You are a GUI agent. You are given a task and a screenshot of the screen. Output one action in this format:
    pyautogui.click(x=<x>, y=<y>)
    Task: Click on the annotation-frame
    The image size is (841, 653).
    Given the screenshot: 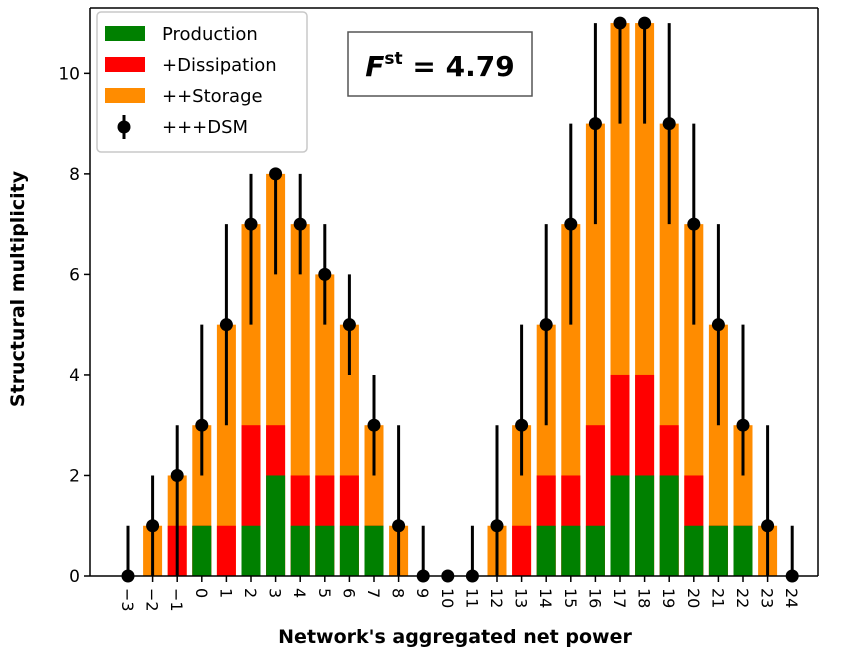 What is the action you would take?
    pyautogui.click(x=440, y=64)
    